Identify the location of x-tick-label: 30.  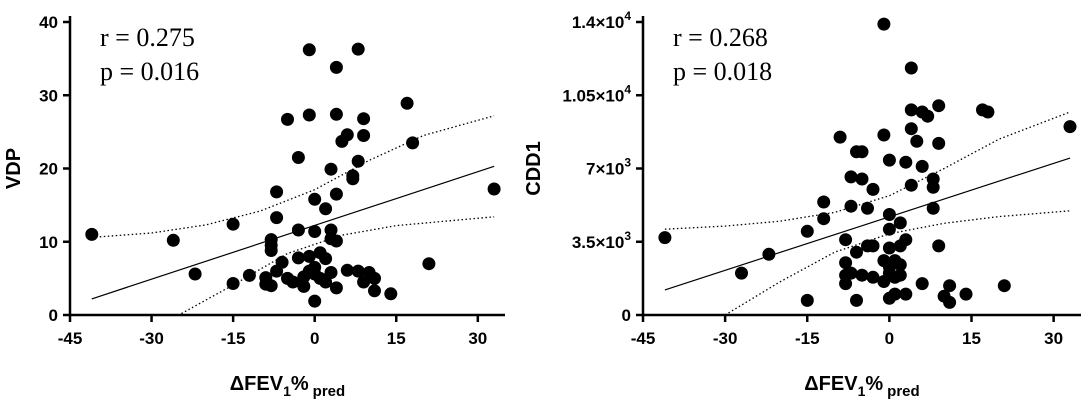
(477, 338).